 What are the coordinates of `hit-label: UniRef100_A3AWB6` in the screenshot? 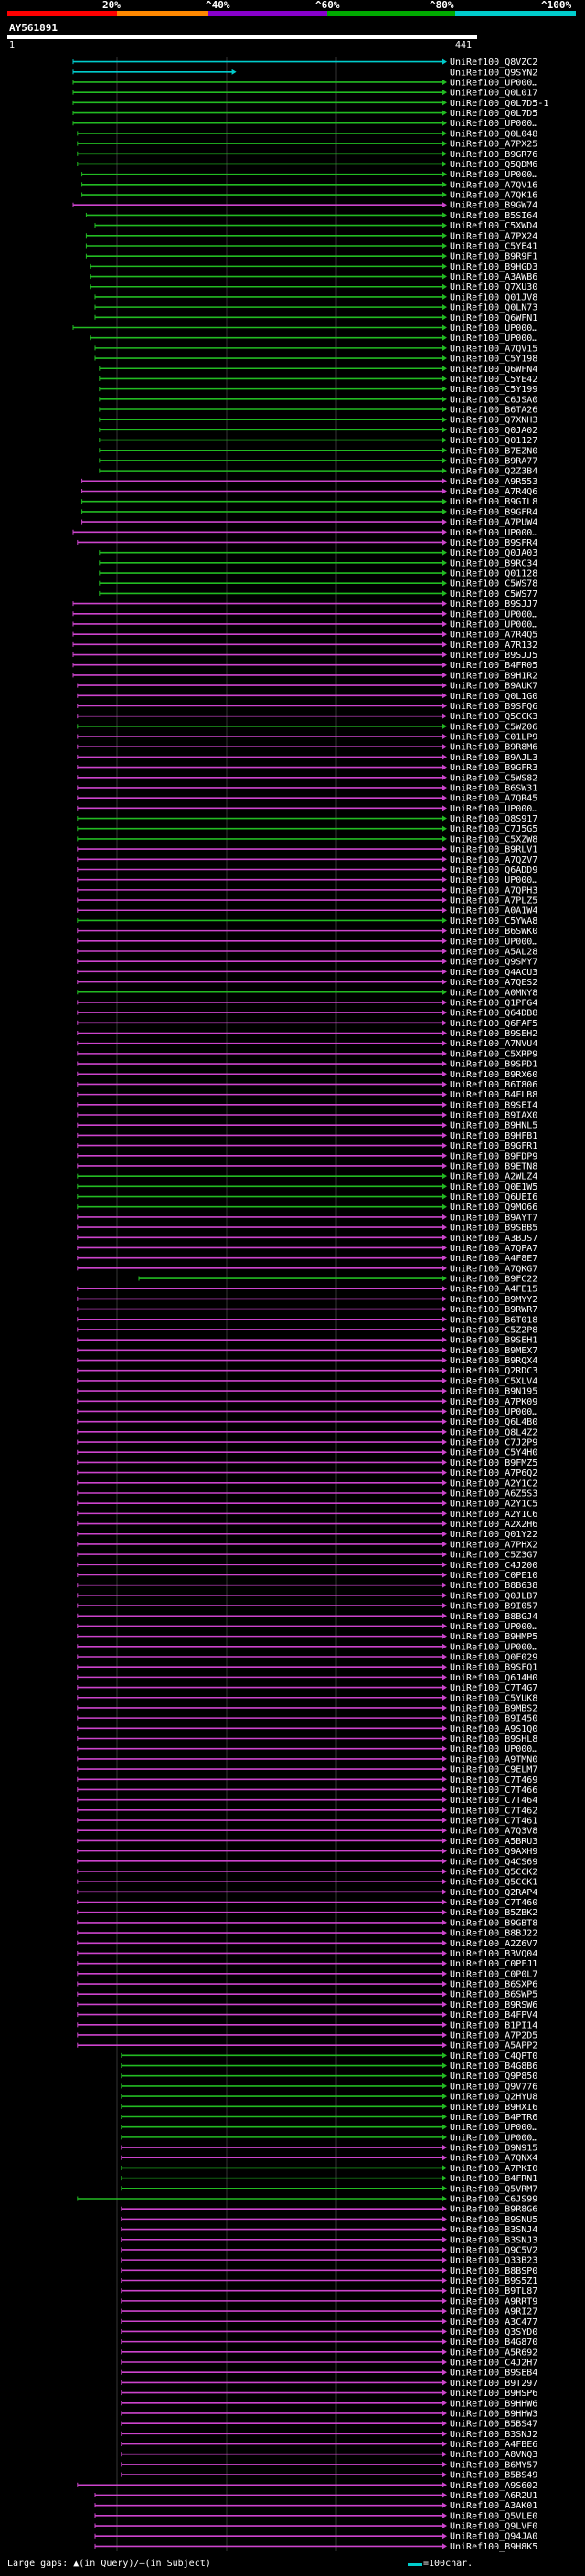 It's located at (493, 277).